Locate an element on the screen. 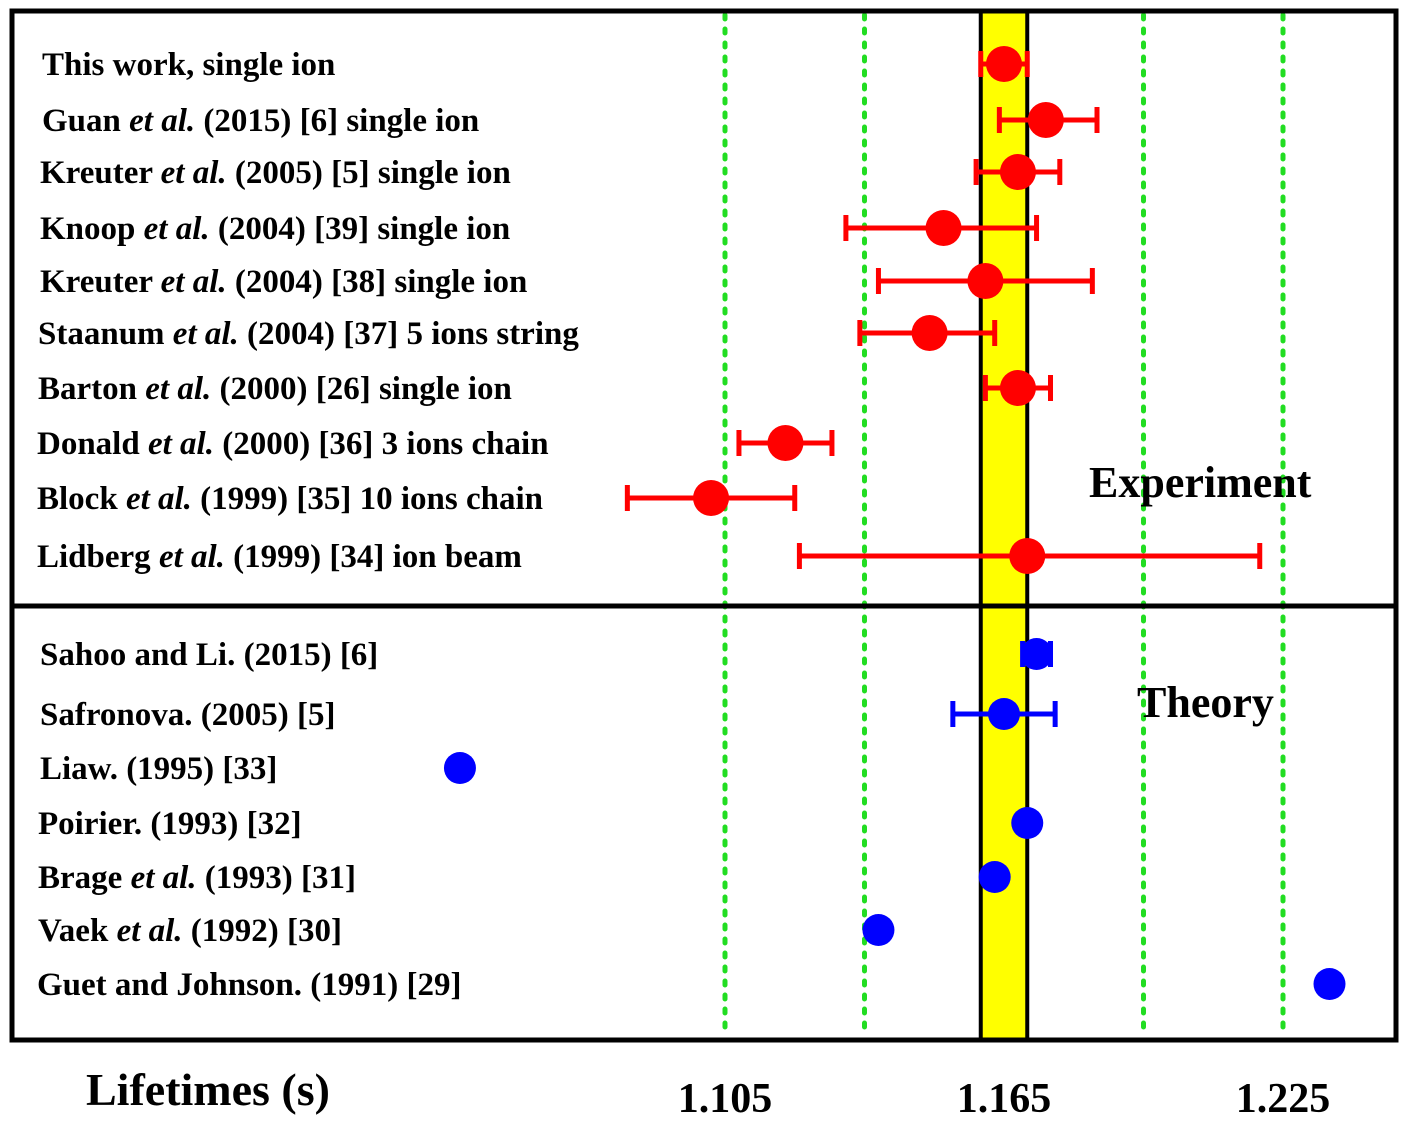 This screenshot has height=1126, width=1406. experiment-entry-label: Knoop et al. (2004) [39] single ion is located at coordinates (275, 229).